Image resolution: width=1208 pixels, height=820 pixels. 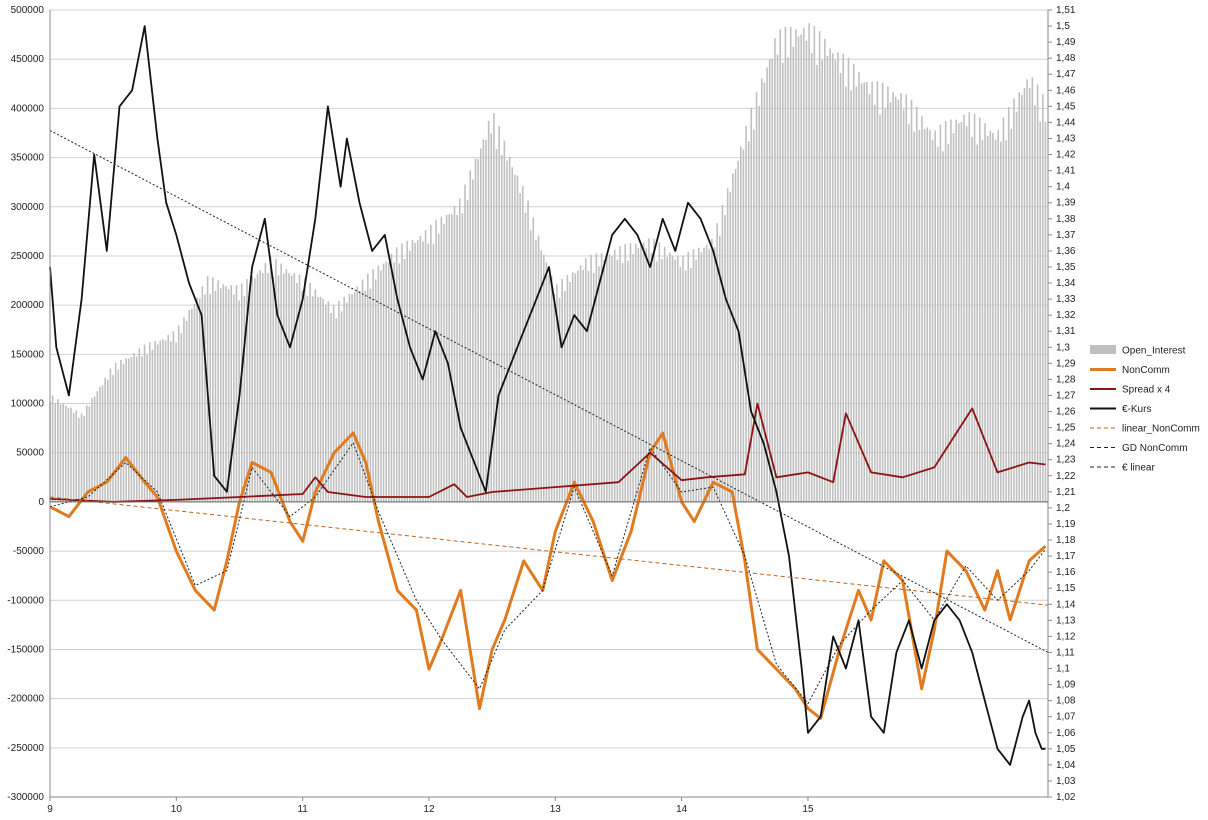 What do you see at coordinates (1066, 476) in the screenshot?
I see `y-right-tick-label: 1,22` at bounding box center [1066, 476].